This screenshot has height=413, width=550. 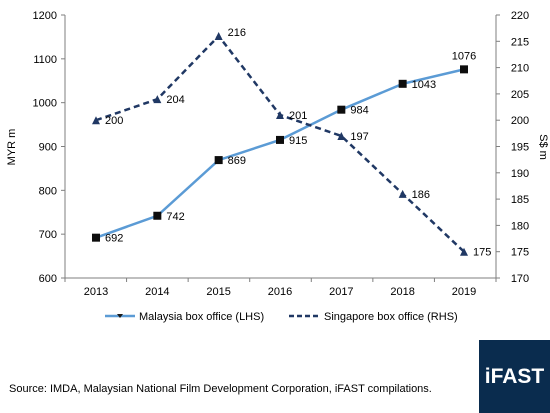 I want to click on x-tick-label: 2017, so click(x=341, y=292).